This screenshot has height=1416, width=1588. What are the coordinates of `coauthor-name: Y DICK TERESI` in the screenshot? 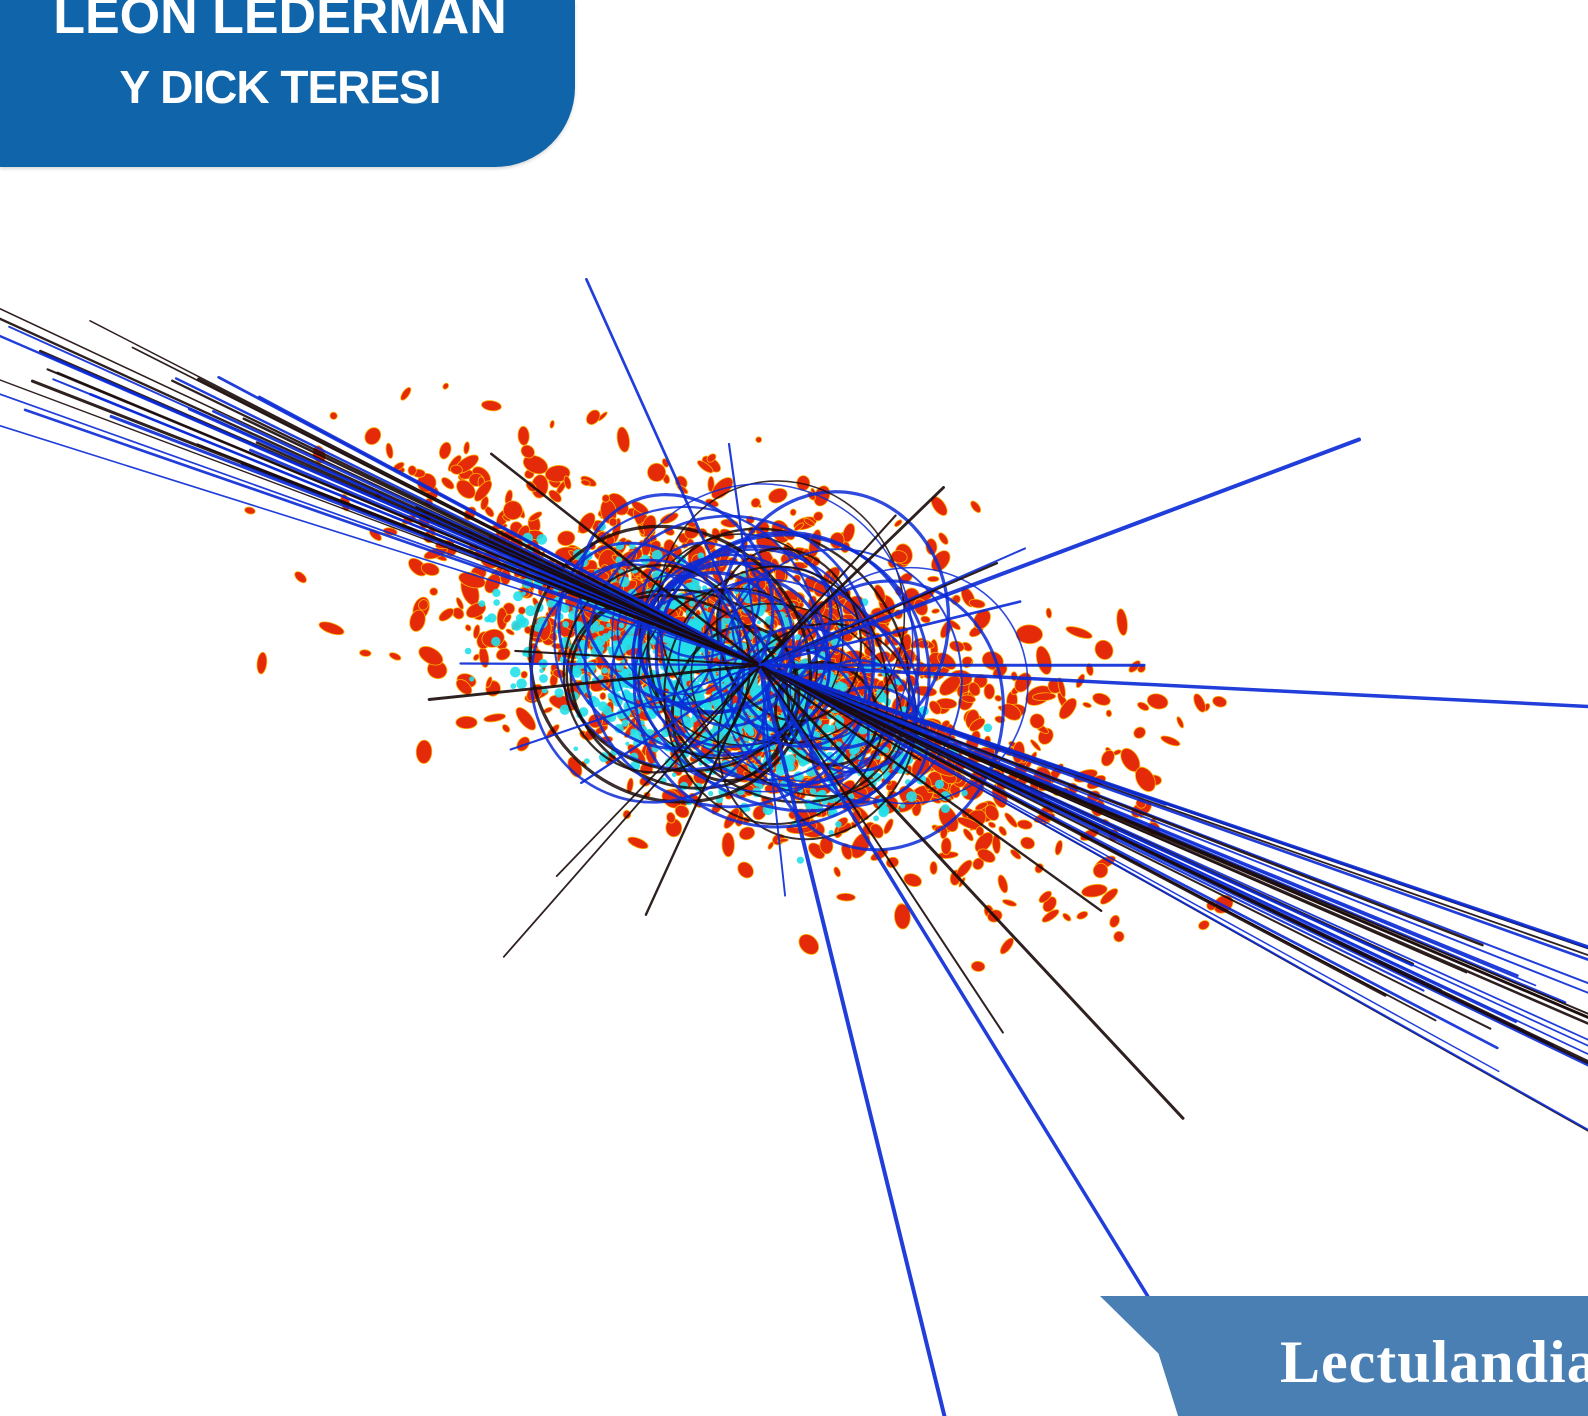 It's located at (280, 87).